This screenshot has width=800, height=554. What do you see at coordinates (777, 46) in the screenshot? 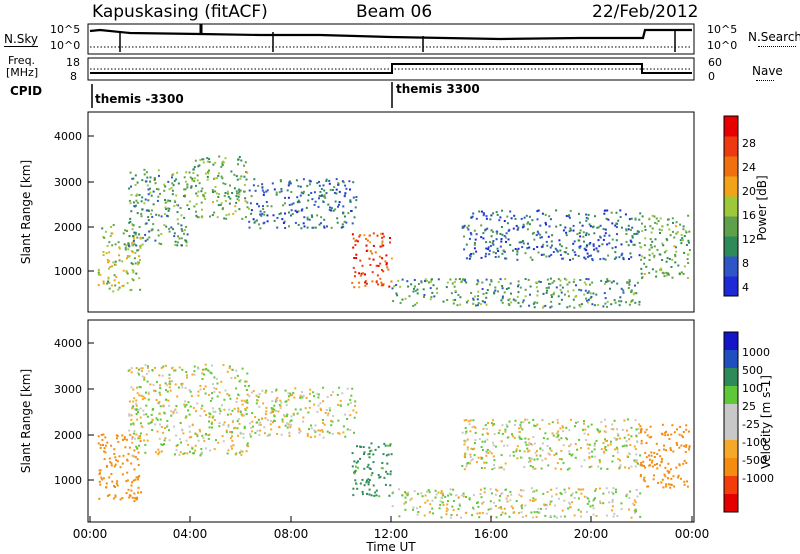
I see `nsearch-line-key` at bounding box center [777, 46].